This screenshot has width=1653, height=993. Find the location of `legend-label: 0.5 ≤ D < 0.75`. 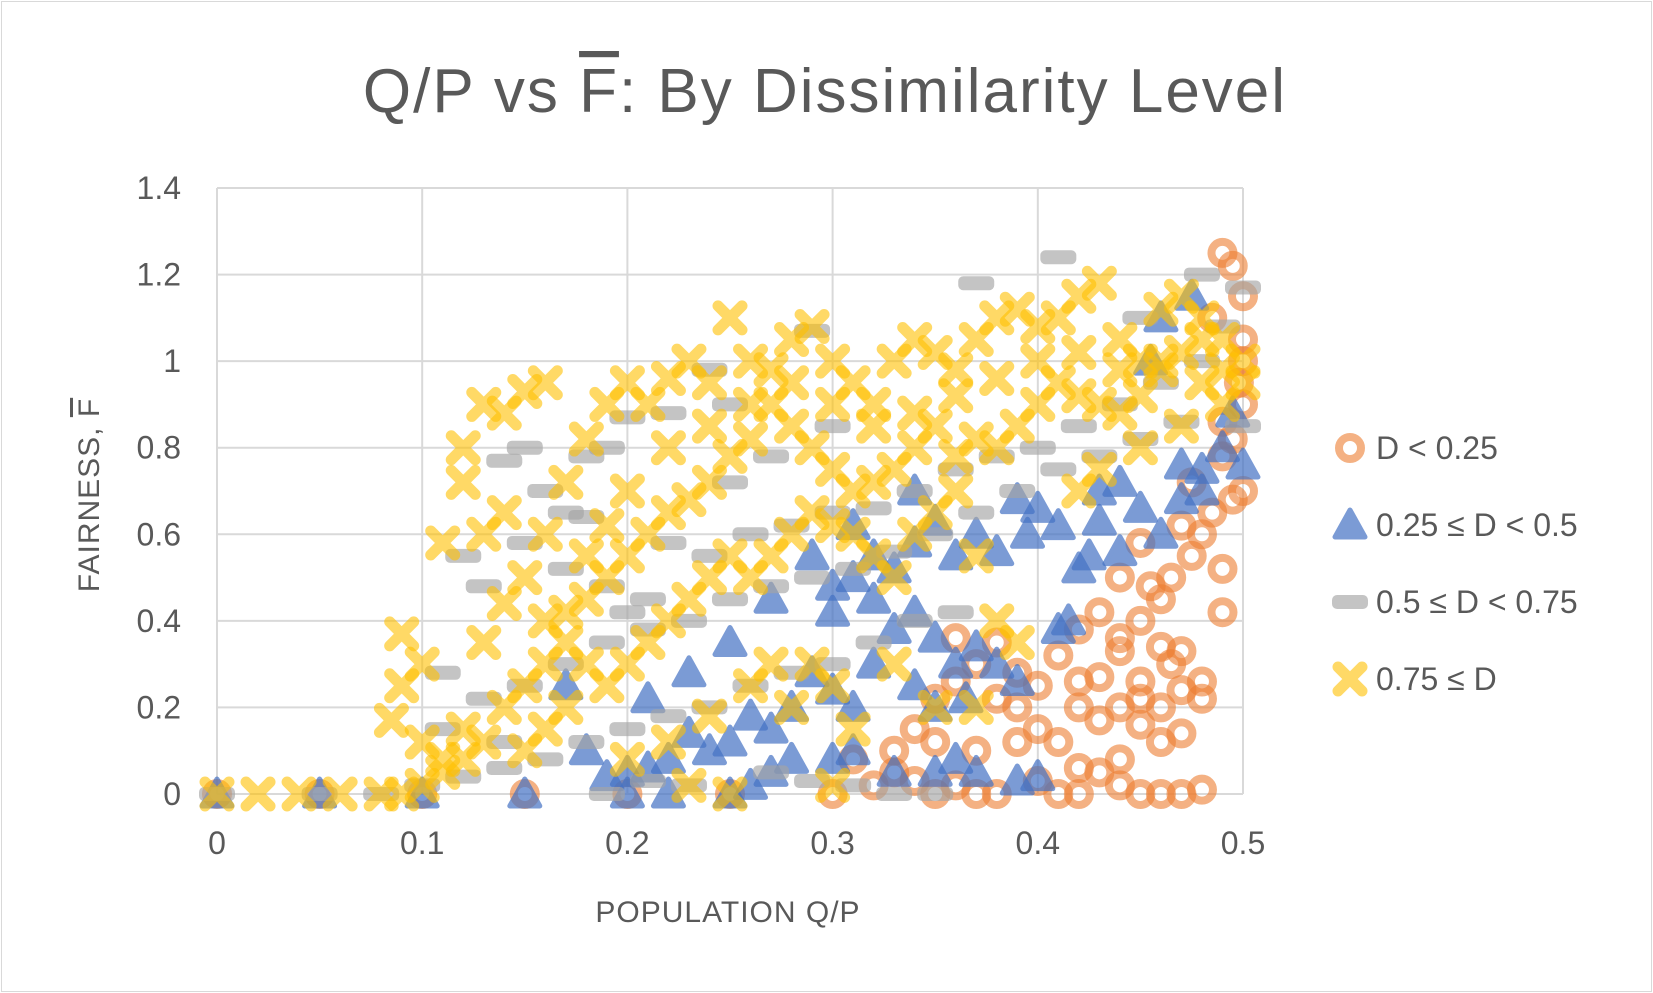

legend-label: 0.5 ≤ D < 0.75 is located at coordinates (1477, 602).